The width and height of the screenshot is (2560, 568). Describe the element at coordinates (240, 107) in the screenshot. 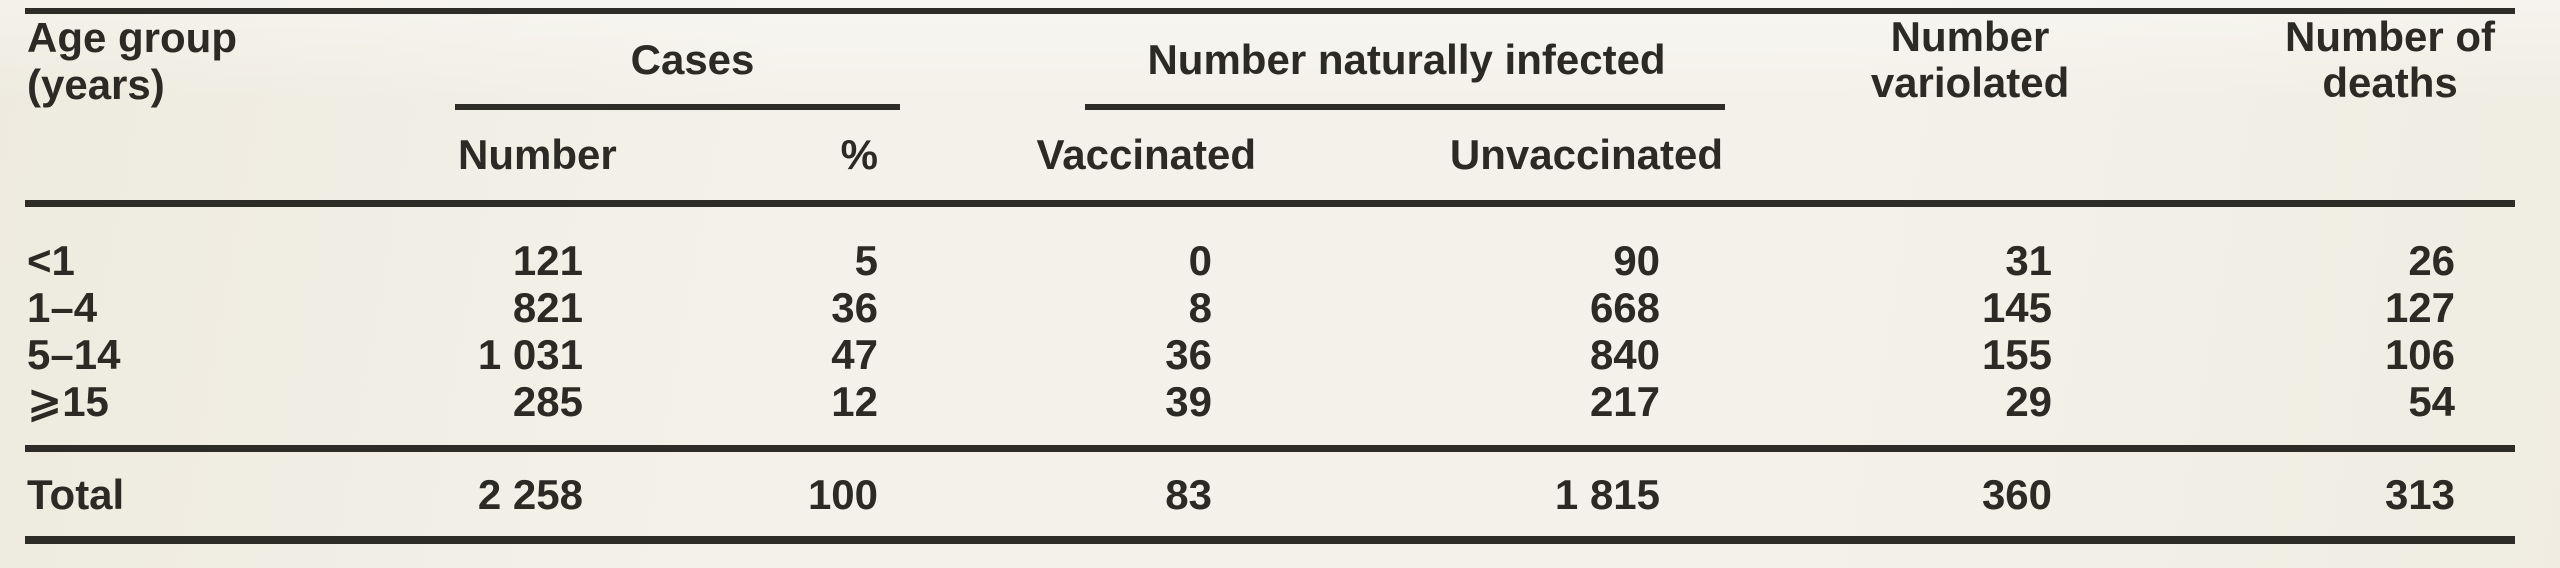

I see `col-header-age-group: Age group (years)` at that location.